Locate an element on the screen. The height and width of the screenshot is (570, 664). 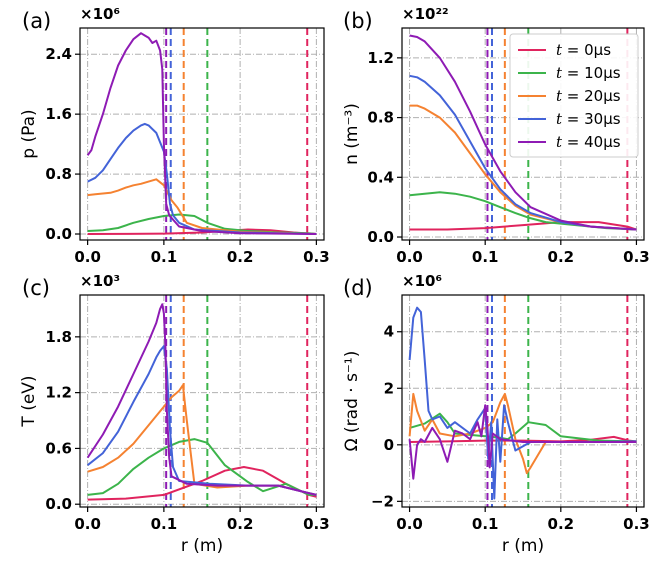
y-axis-label: n (m⁻³) is located at coordinates (352, 134).